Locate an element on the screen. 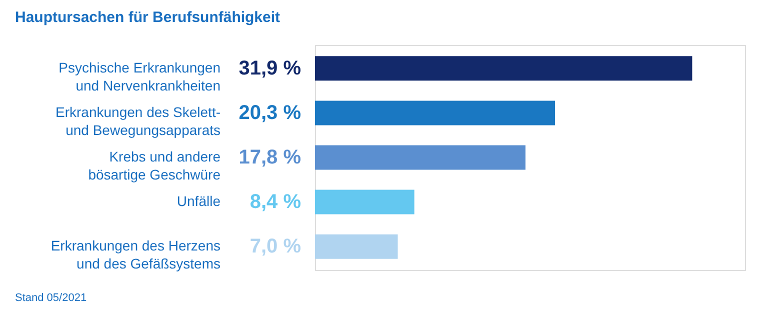 The width and height of the screenshot is (775, 328). data-label: 8,4 % is located at coordinates (276, 202).